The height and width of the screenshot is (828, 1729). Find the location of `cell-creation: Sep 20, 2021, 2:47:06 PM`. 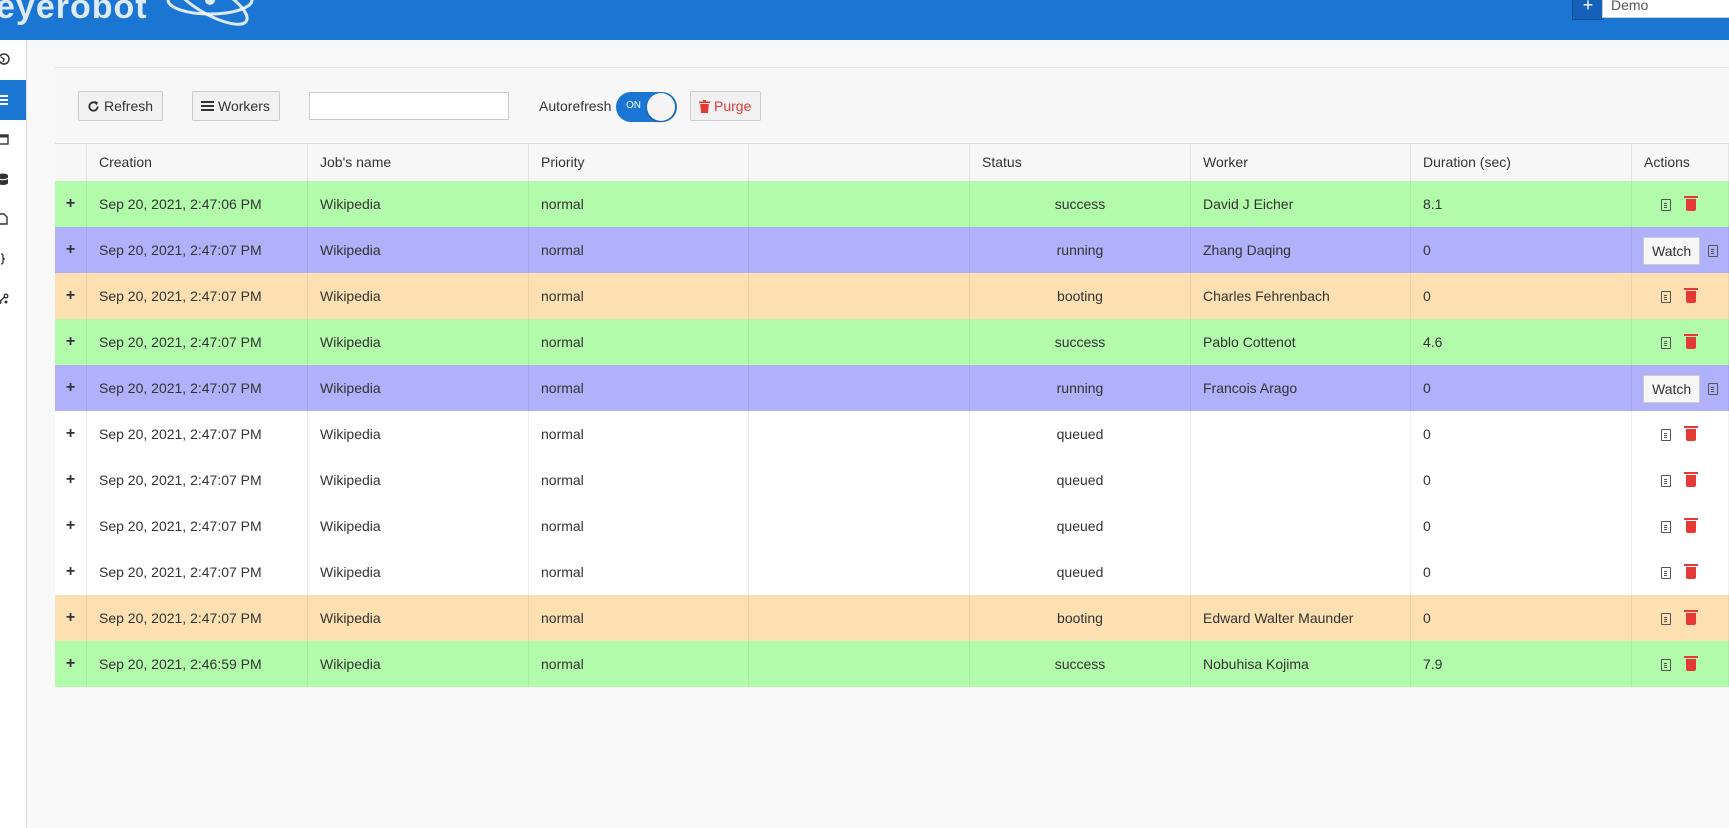

cell-creation: Sep 20, 2021, 2:47:06 PM is located at coordinates (197, 204).